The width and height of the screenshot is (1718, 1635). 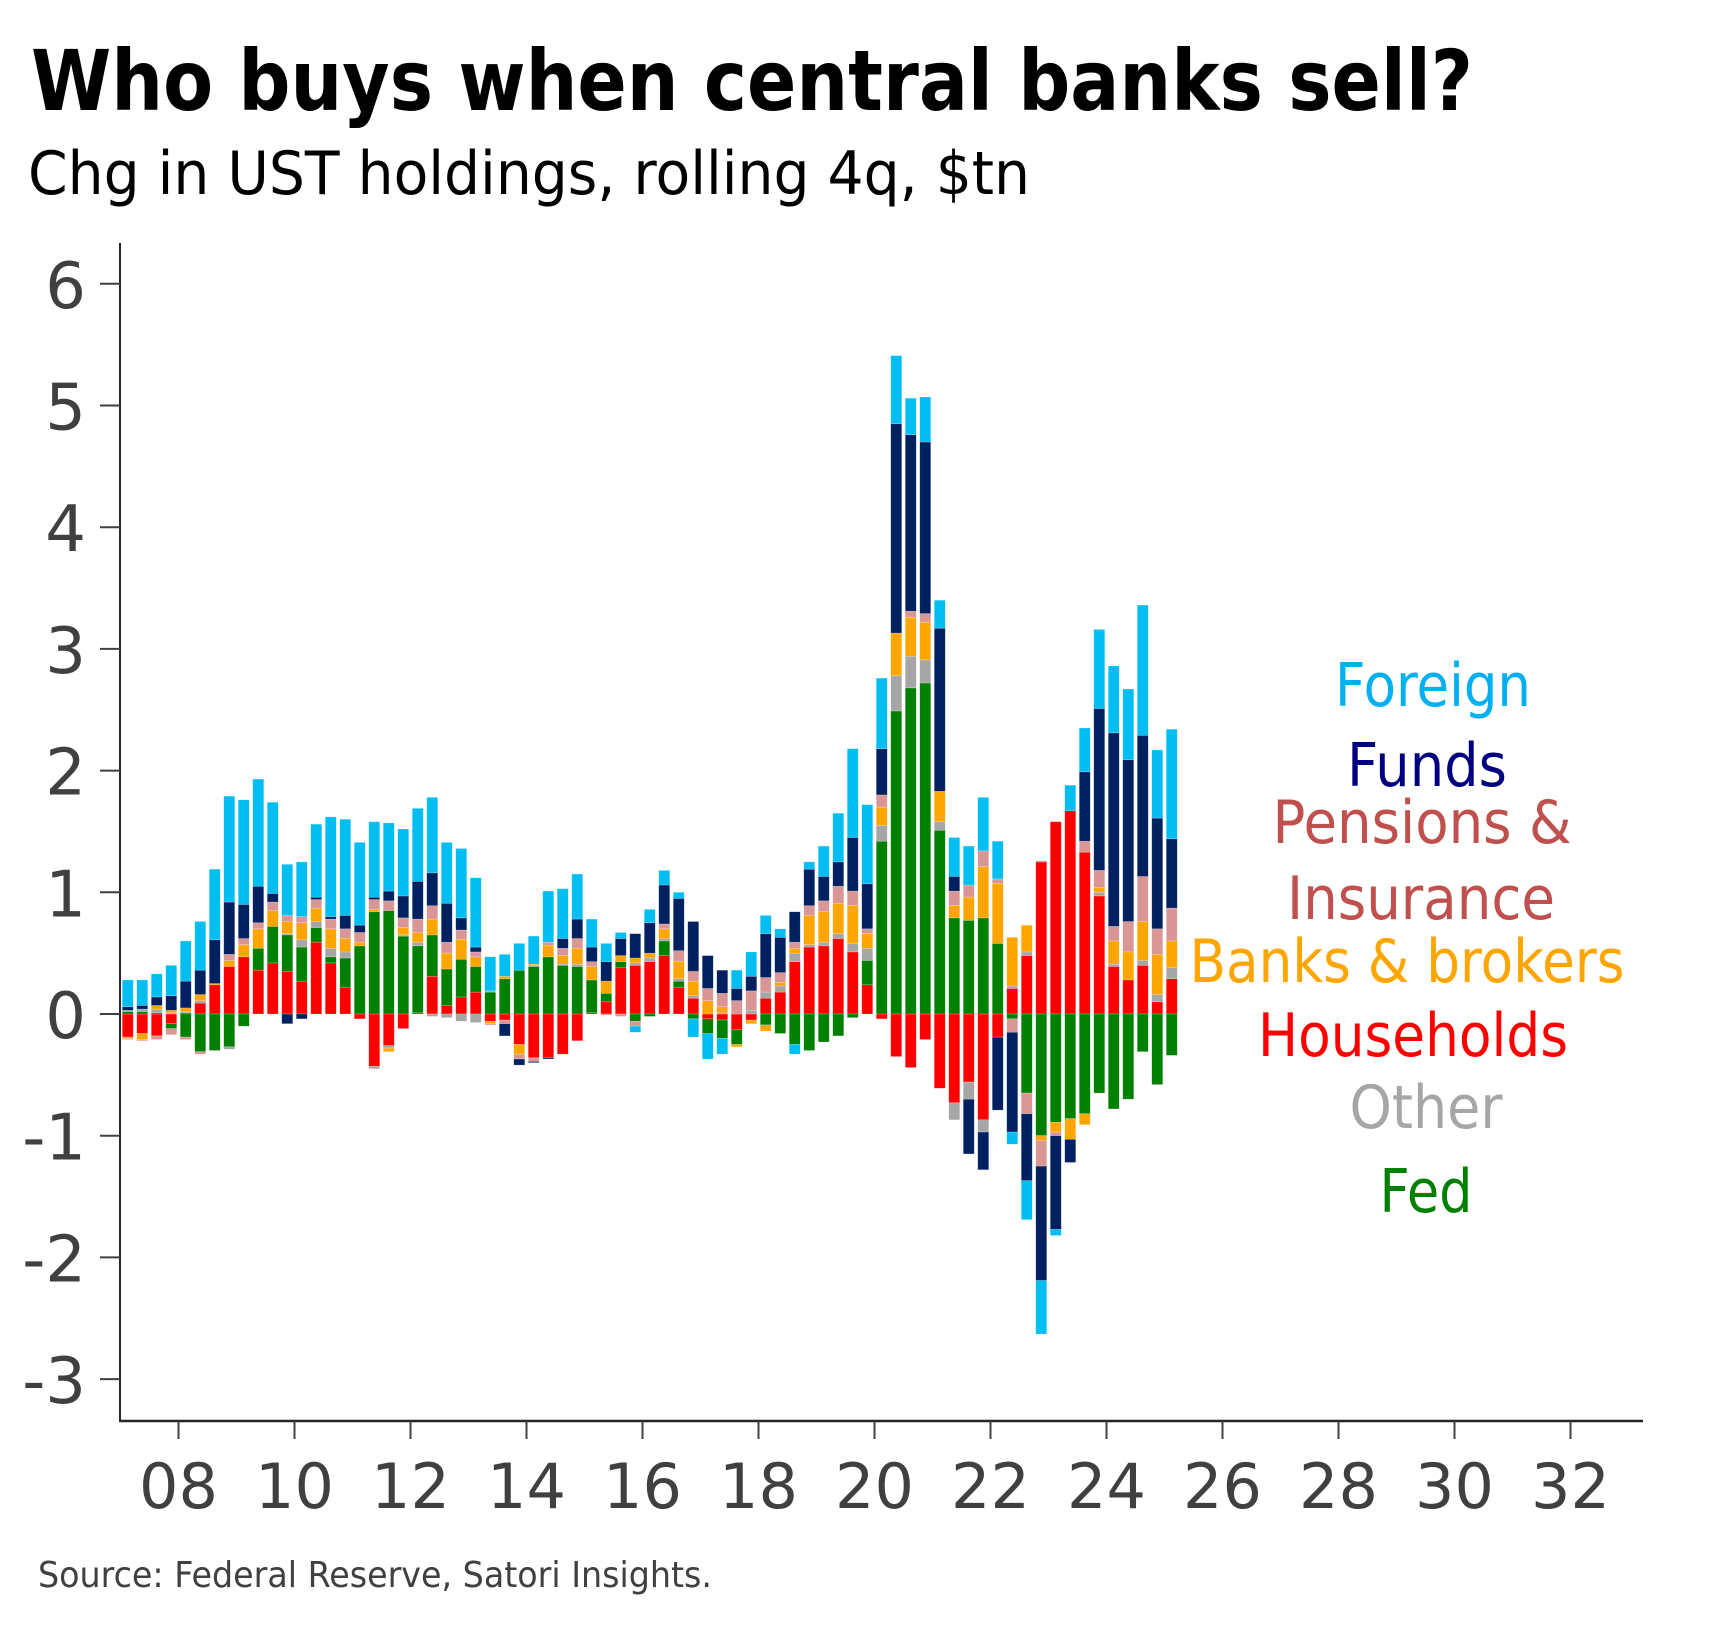 I want to click on x-tick-label: 28, so click(x=1338, y=1486).